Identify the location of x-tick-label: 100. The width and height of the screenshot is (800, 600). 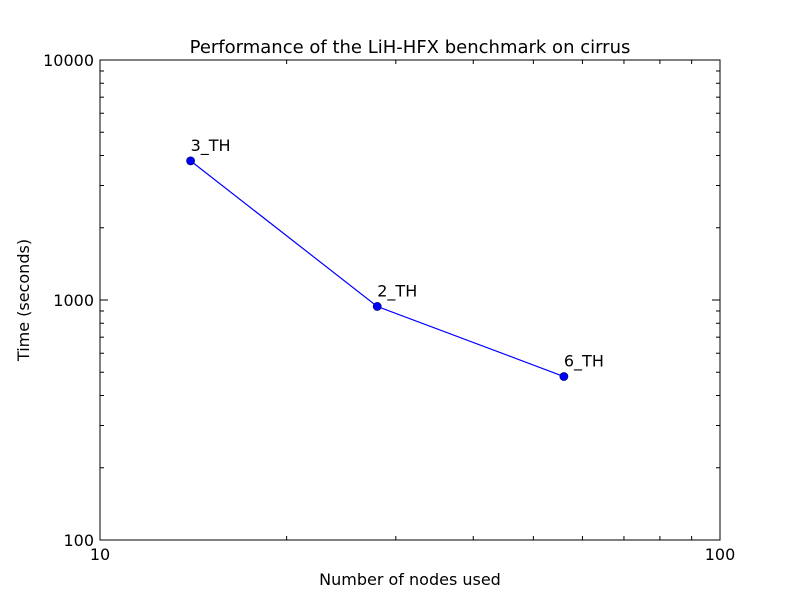
(720, 554).